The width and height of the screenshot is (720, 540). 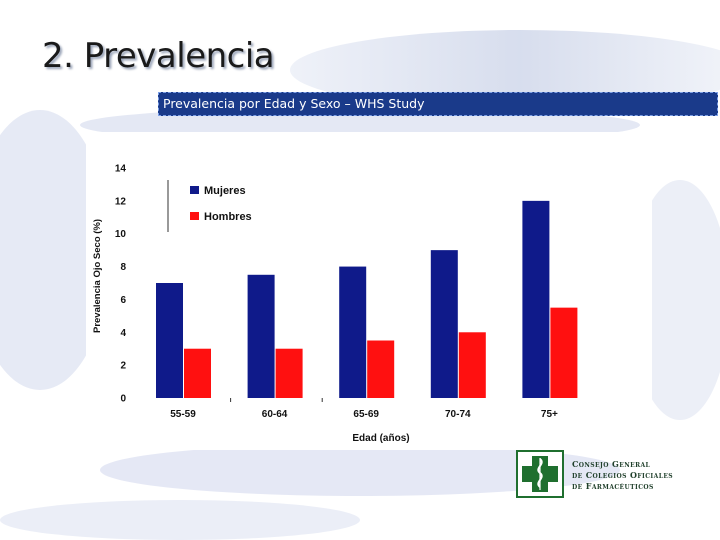 I want to click on y-tick-label: 2, so click(x=123, y=366).